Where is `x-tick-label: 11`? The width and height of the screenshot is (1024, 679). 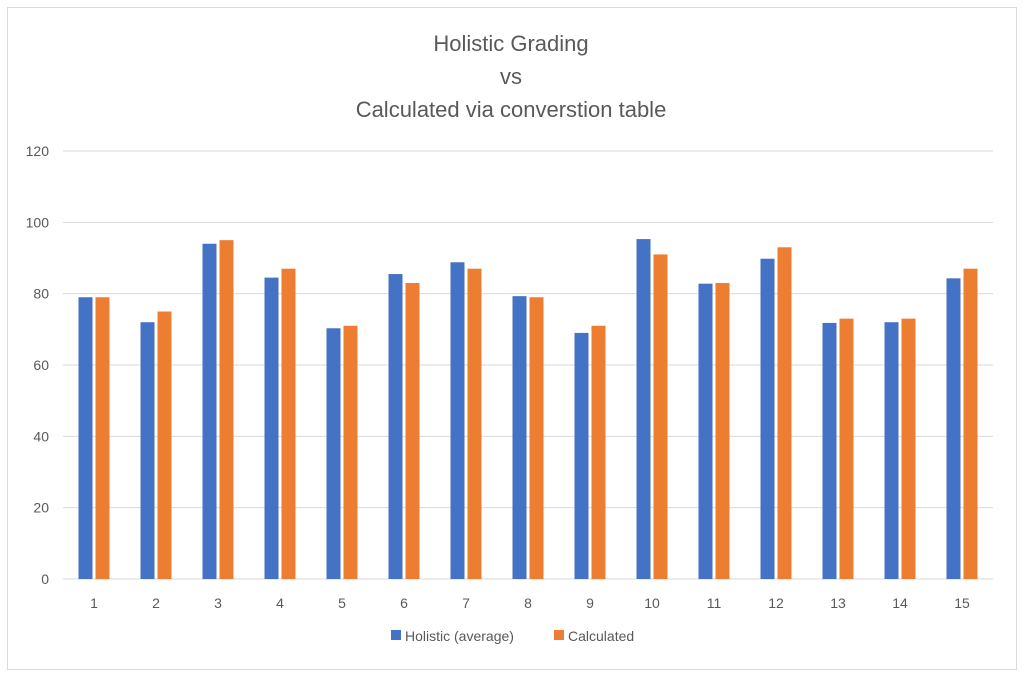 x-tick-label: 11 is located at coordinates (714, 603).